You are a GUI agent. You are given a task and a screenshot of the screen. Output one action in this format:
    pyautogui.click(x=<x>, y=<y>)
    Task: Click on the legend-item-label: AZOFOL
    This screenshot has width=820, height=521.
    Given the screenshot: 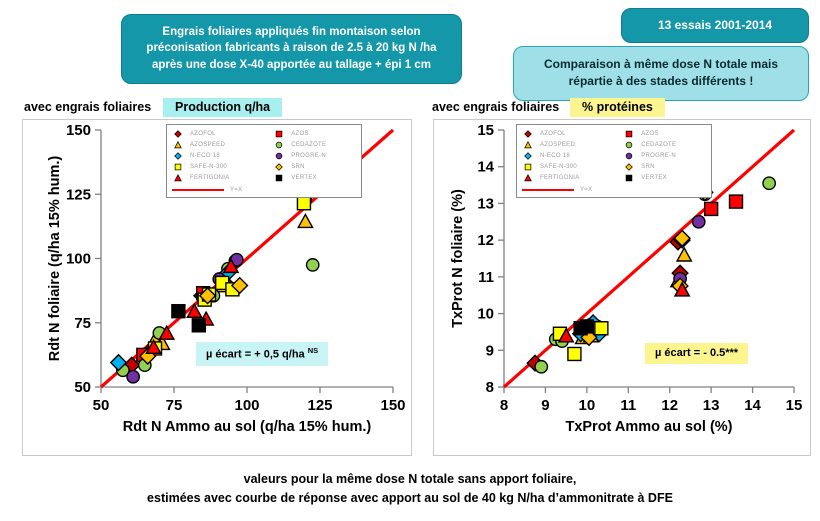 What is the action you would take?
    pyautogui.click(x=553, y=133)
    